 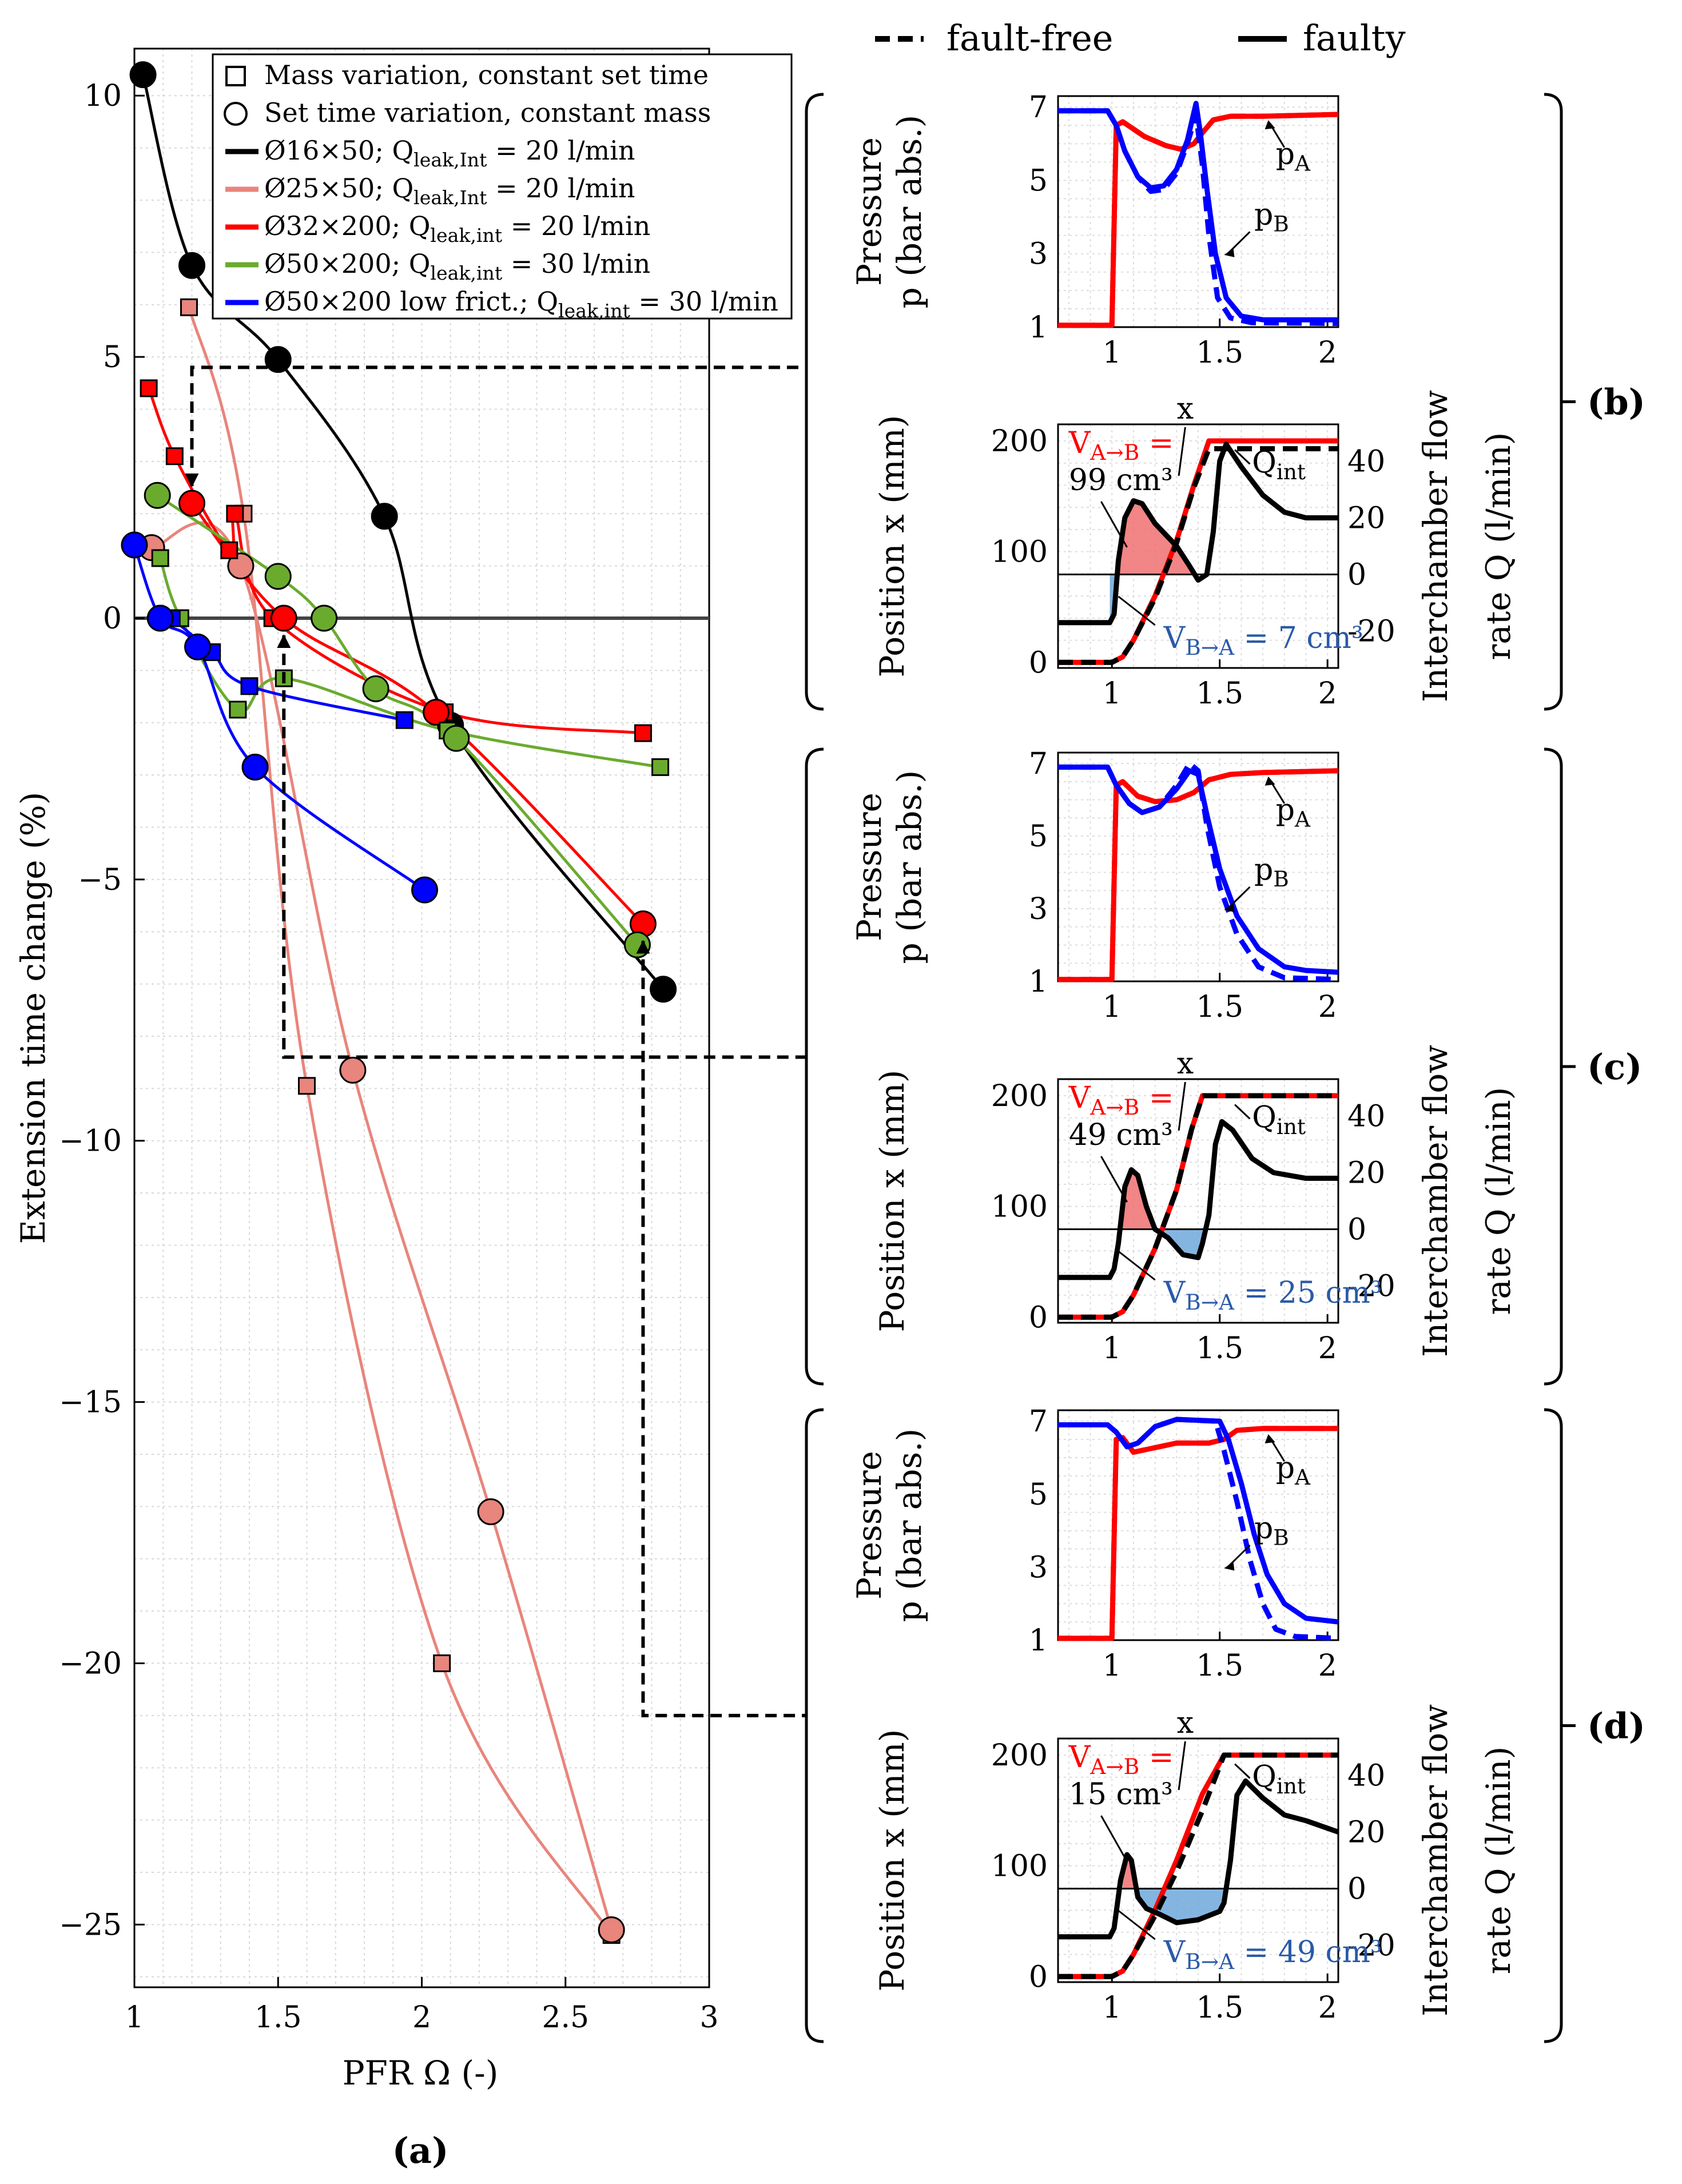 What do you see at coordinates (1038, 663) in the screenshot?
I see `position-y-tick-label: 0` at bounding box center [1038, 663].